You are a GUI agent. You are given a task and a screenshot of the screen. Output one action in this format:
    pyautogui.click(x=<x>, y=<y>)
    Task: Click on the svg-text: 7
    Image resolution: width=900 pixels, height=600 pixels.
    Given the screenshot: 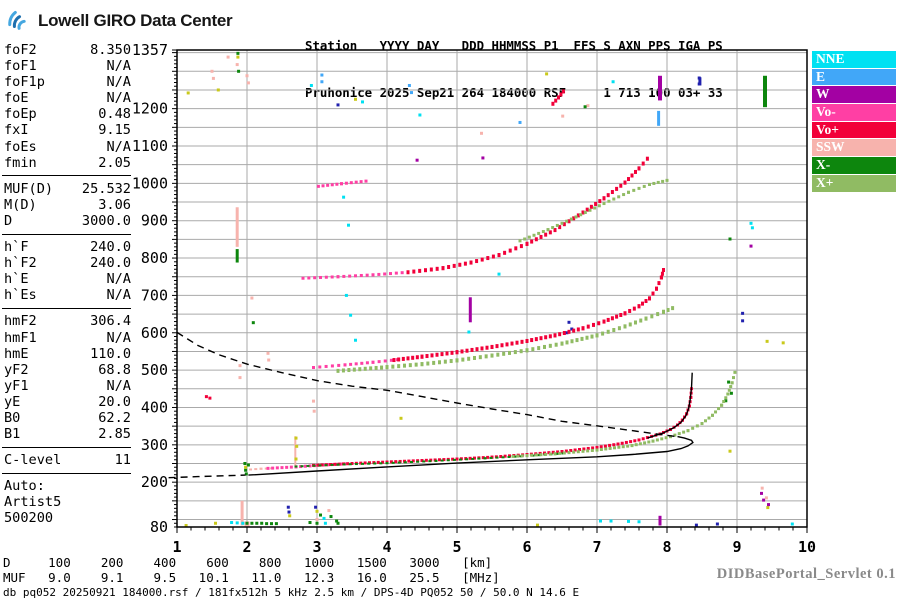 What is the action you would take?
    pyautogui.click(x=596, y=547)
    